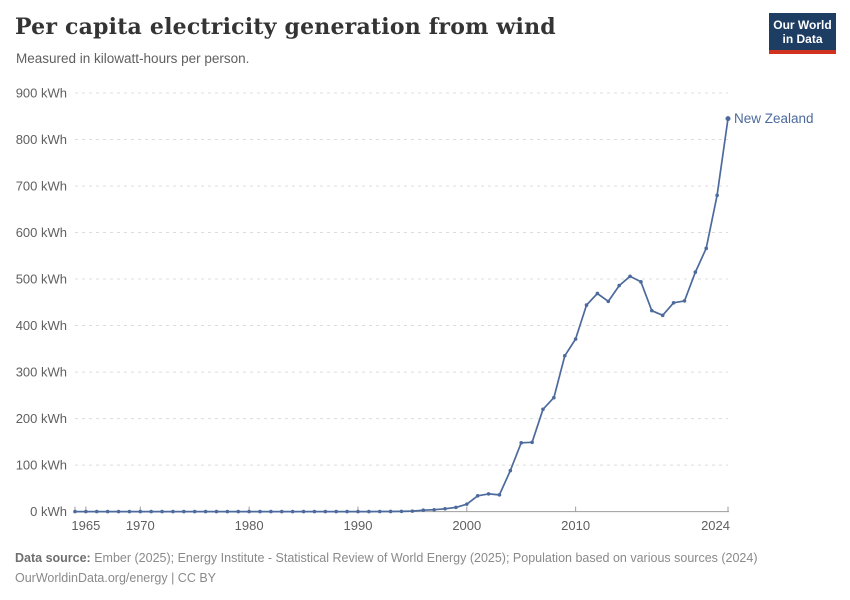 This screenshot has width=850, height=600. Describe the element at coordinates (41, 186) in the screenshot. I see `y-axis-label-700: 700 kWh` at that location.